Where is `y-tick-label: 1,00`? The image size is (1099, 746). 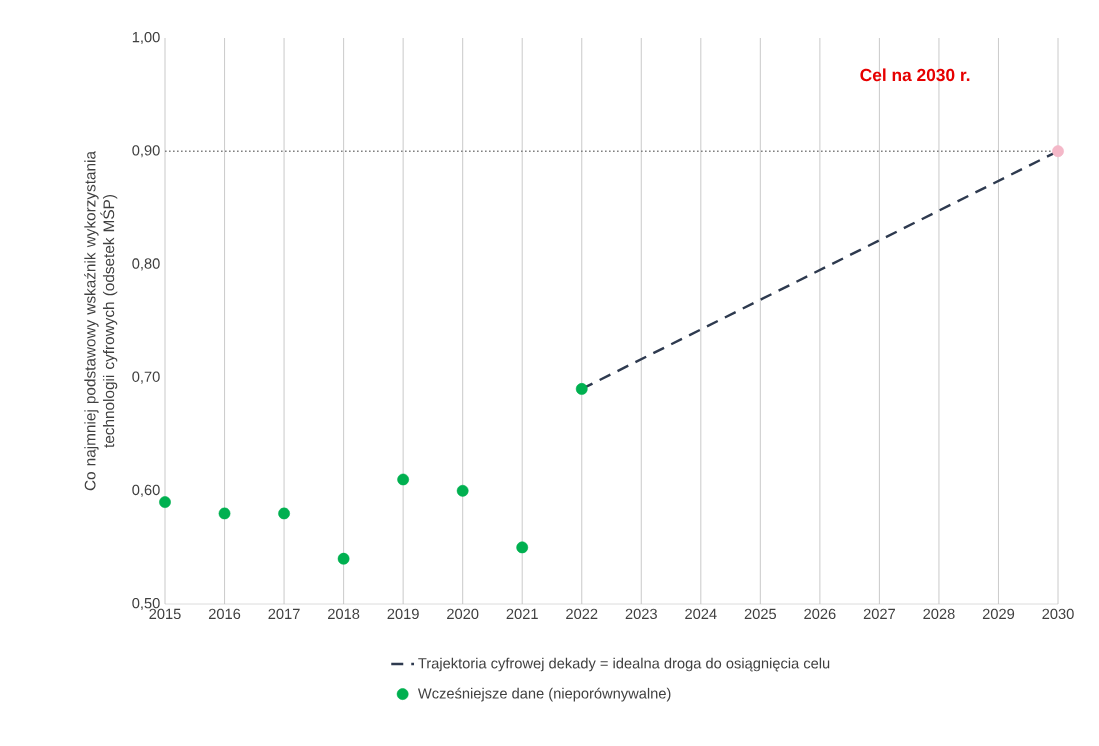
y-tick-label: 1,00 is located at coordinates (146, 38).